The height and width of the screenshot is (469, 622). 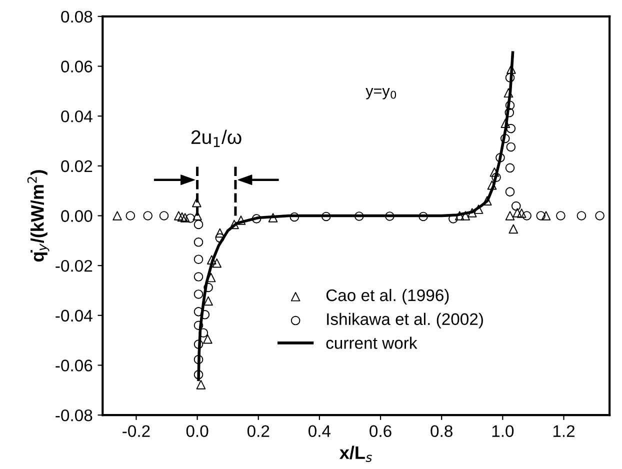 What do you see at coordinates (38, 216) in the screenshot?
I see `y-axis-title: q̇$_{y}$/(kW/m$^{2}$)` at bounding box center [38, 216].